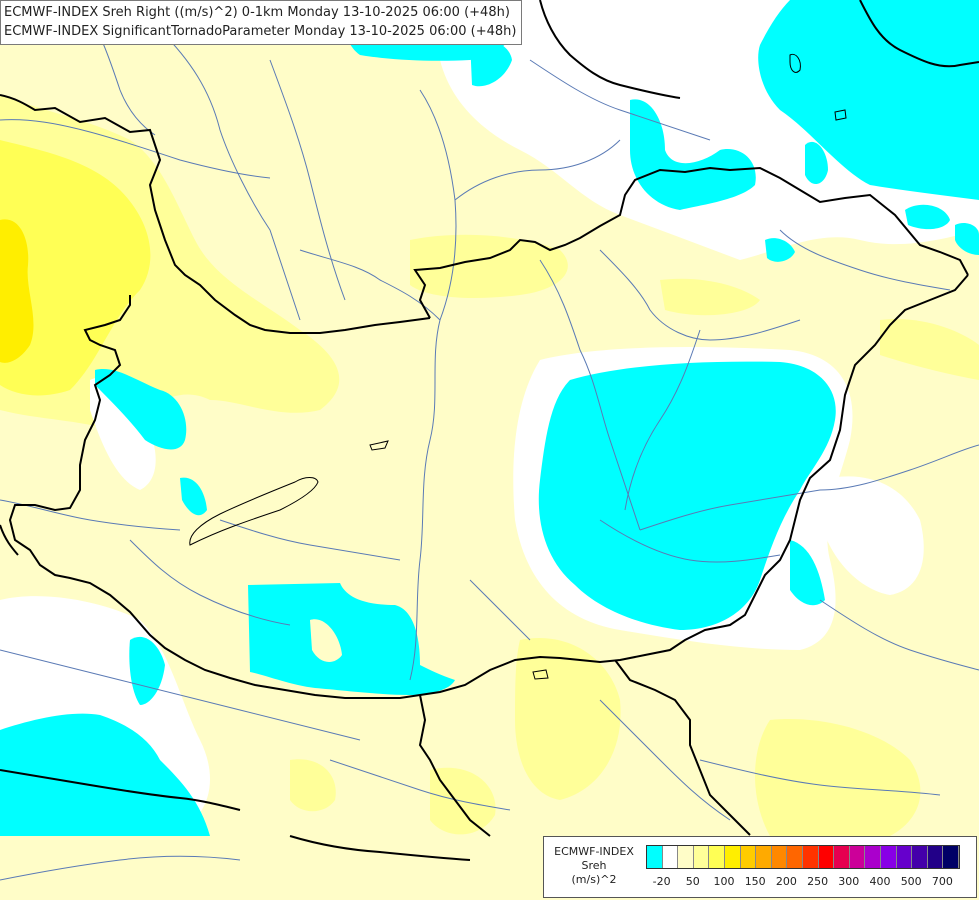  I want to click on cyan-west-small, so click(193, 496).